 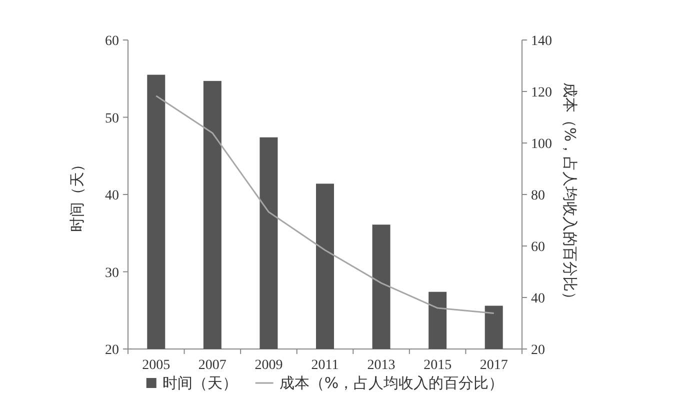 I want to click on x-tick-label: 2009, so click(x=268, y=365).